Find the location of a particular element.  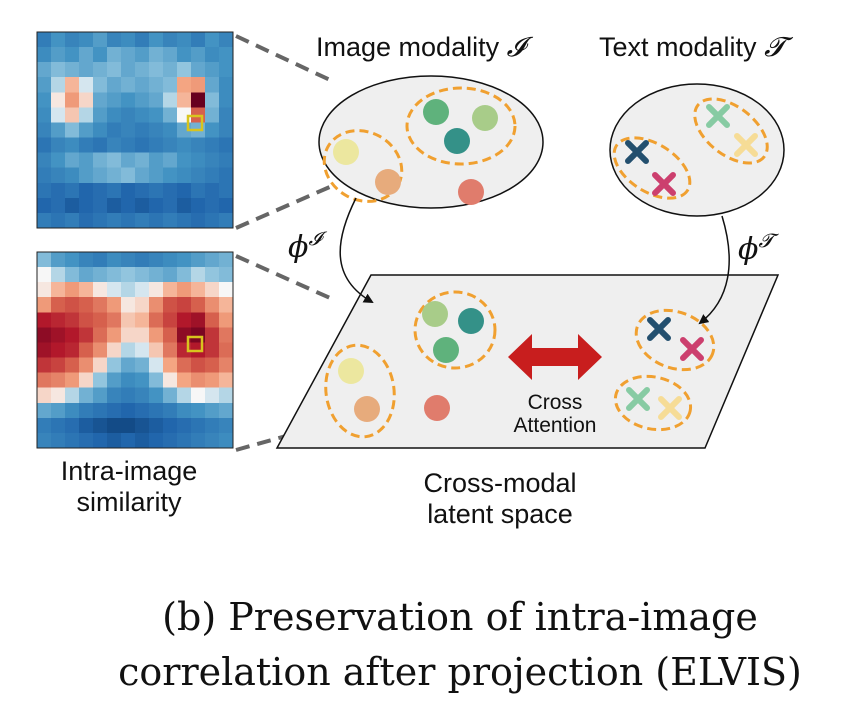

cross-attention-label-line1: Cross is located at coordinates (555, 402).